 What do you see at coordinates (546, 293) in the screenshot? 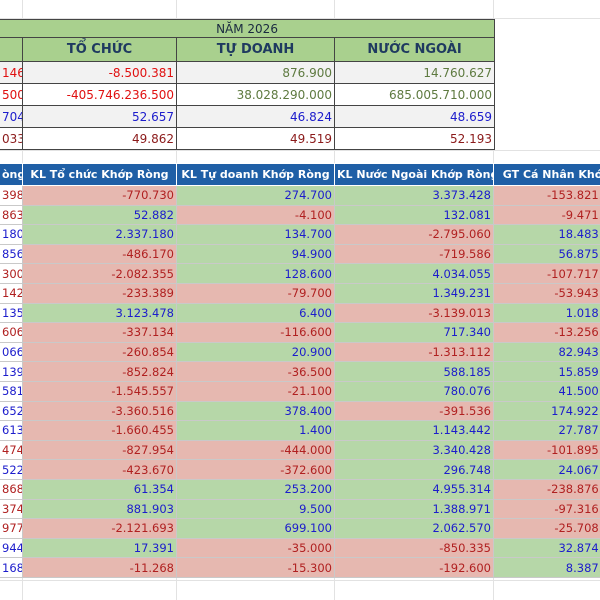
I see `table-cell: -53.943.66` at bounding box center [546, 293].